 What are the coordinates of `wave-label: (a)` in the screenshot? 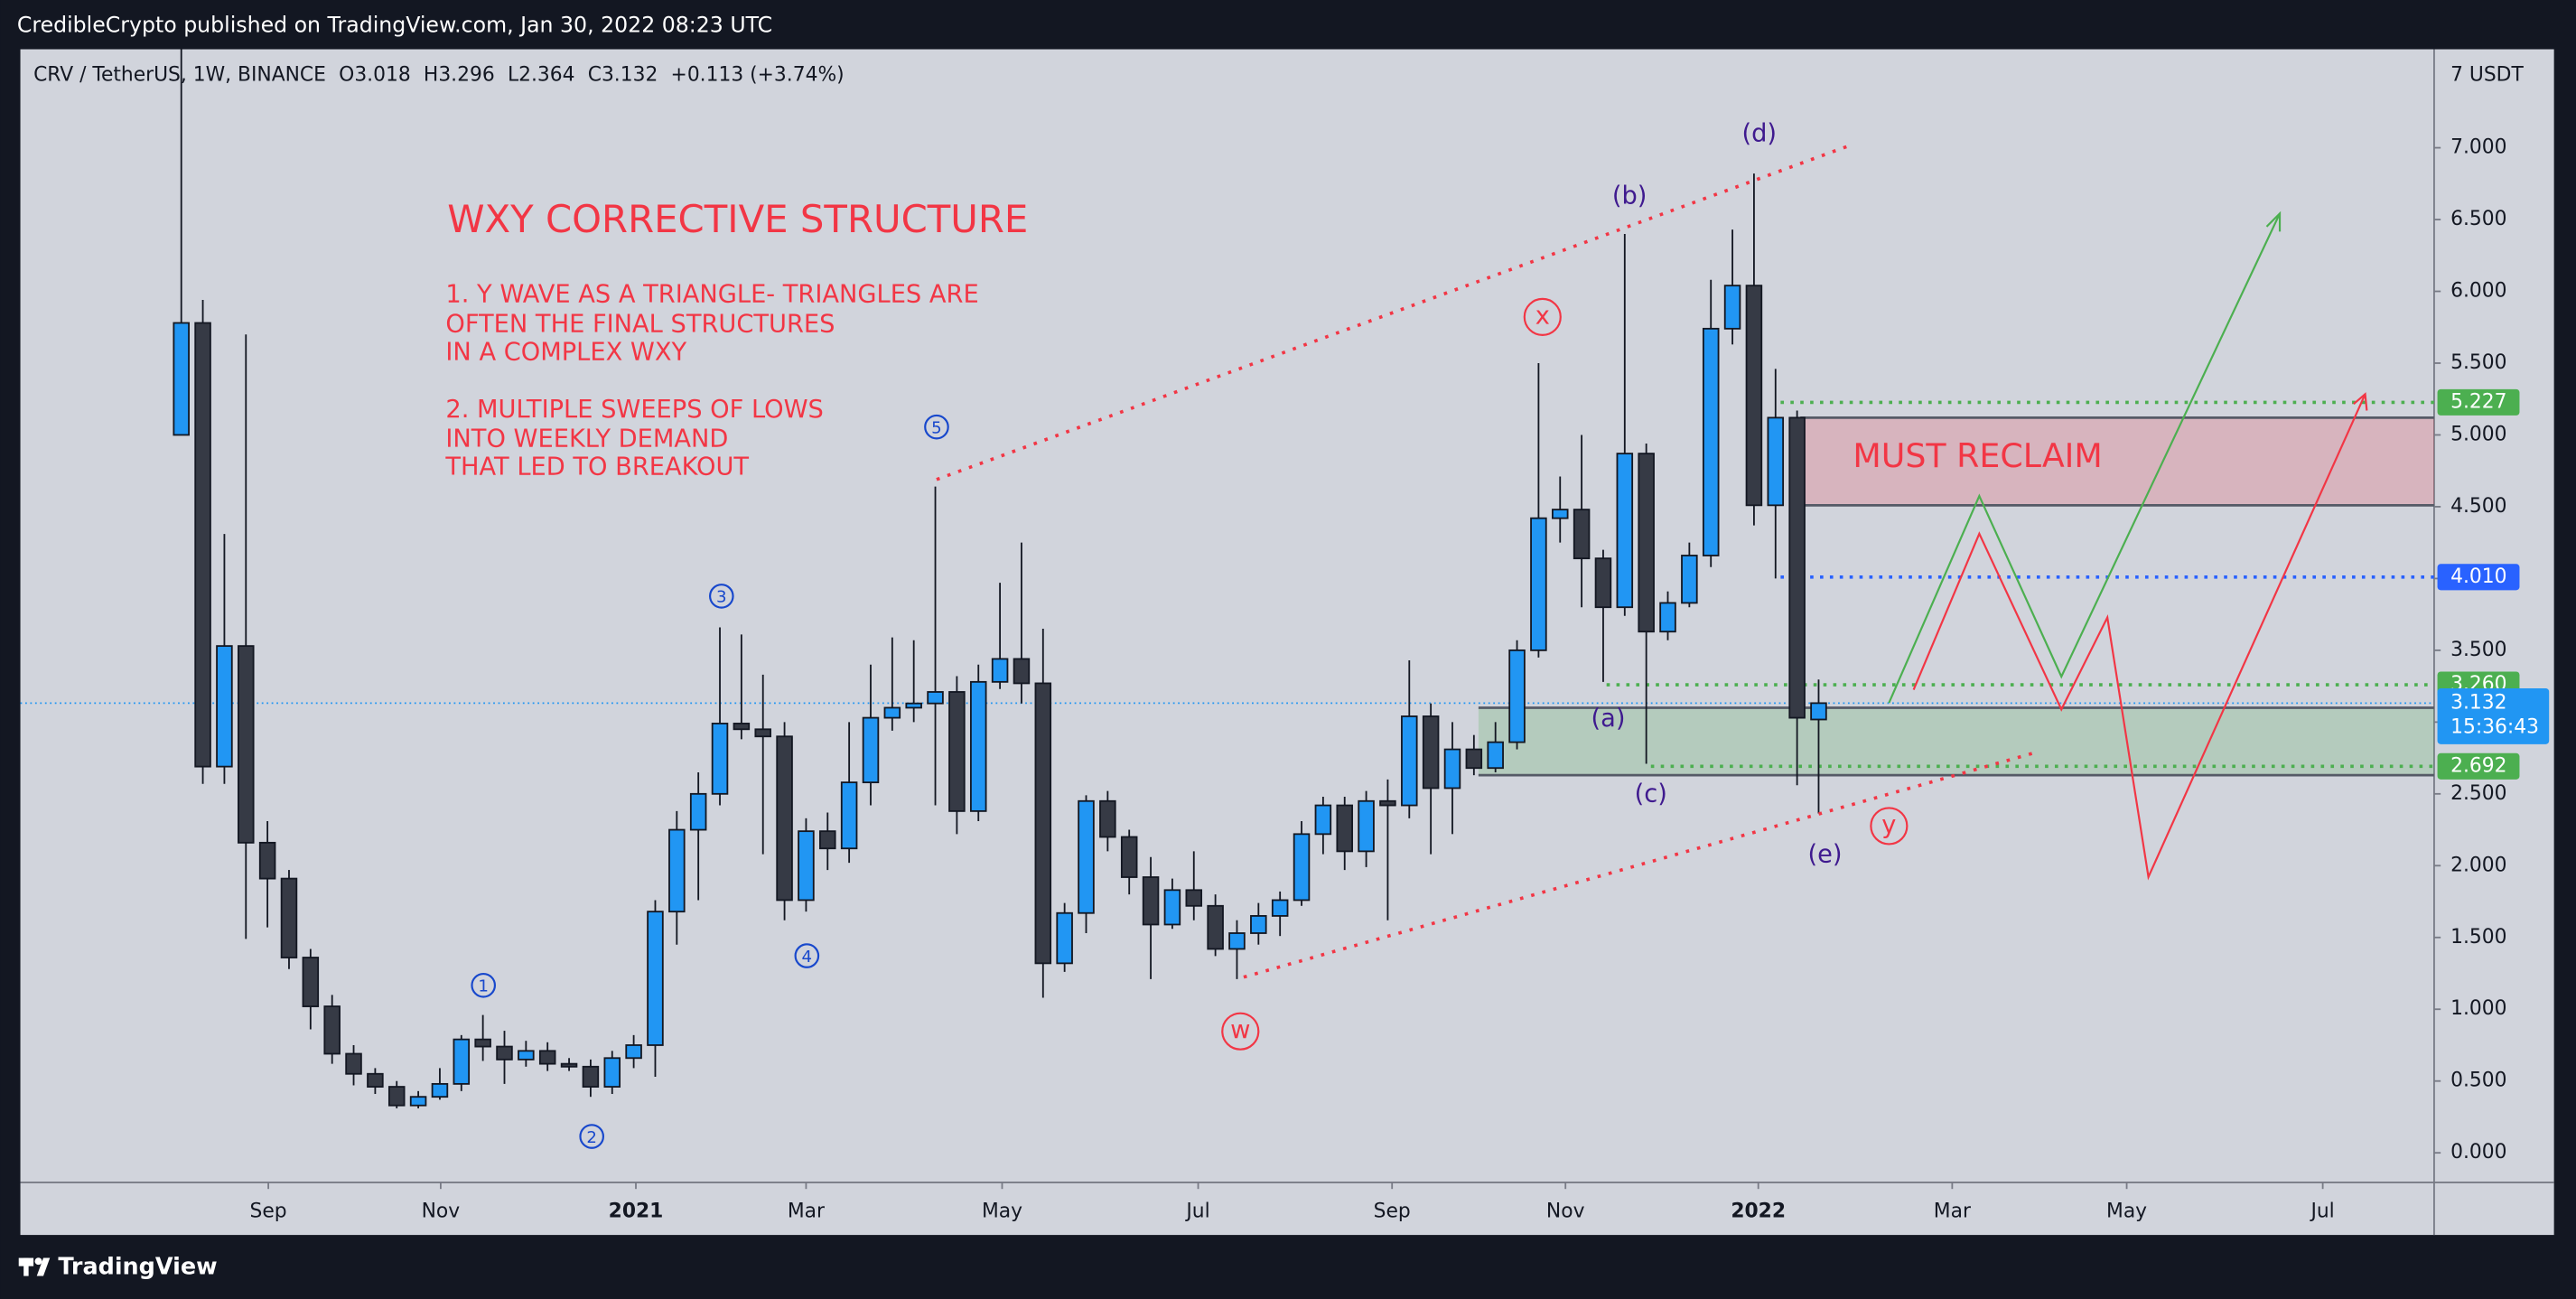 It's located at (1608, 719).